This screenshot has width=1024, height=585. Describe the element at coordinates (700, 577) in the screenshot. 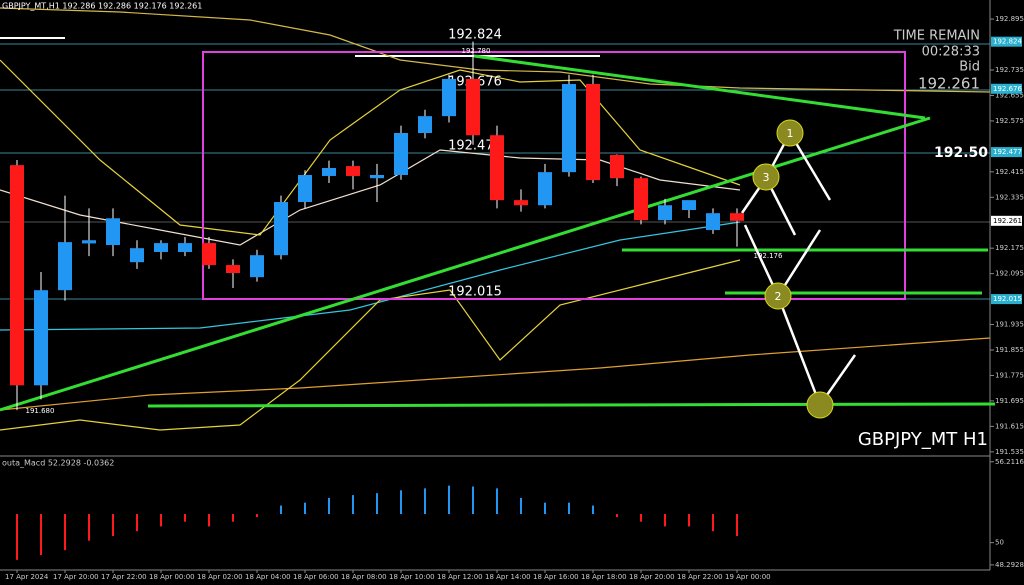

I see `x-tick-label: 18 Apr 22:00` at that location.